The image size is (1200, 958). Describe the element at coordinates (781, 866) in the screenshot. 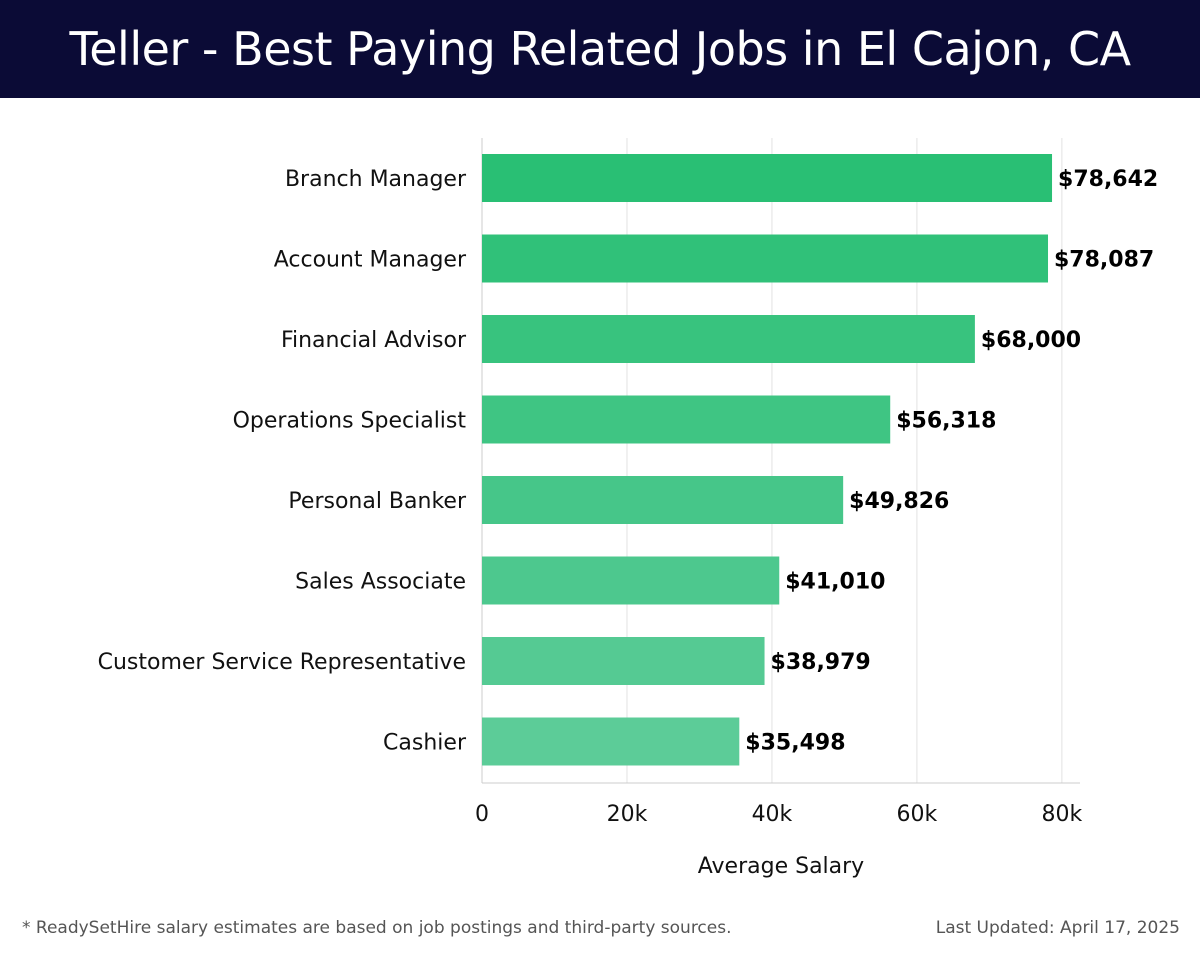

I see `x-axis-label: Average Salary` at that location.